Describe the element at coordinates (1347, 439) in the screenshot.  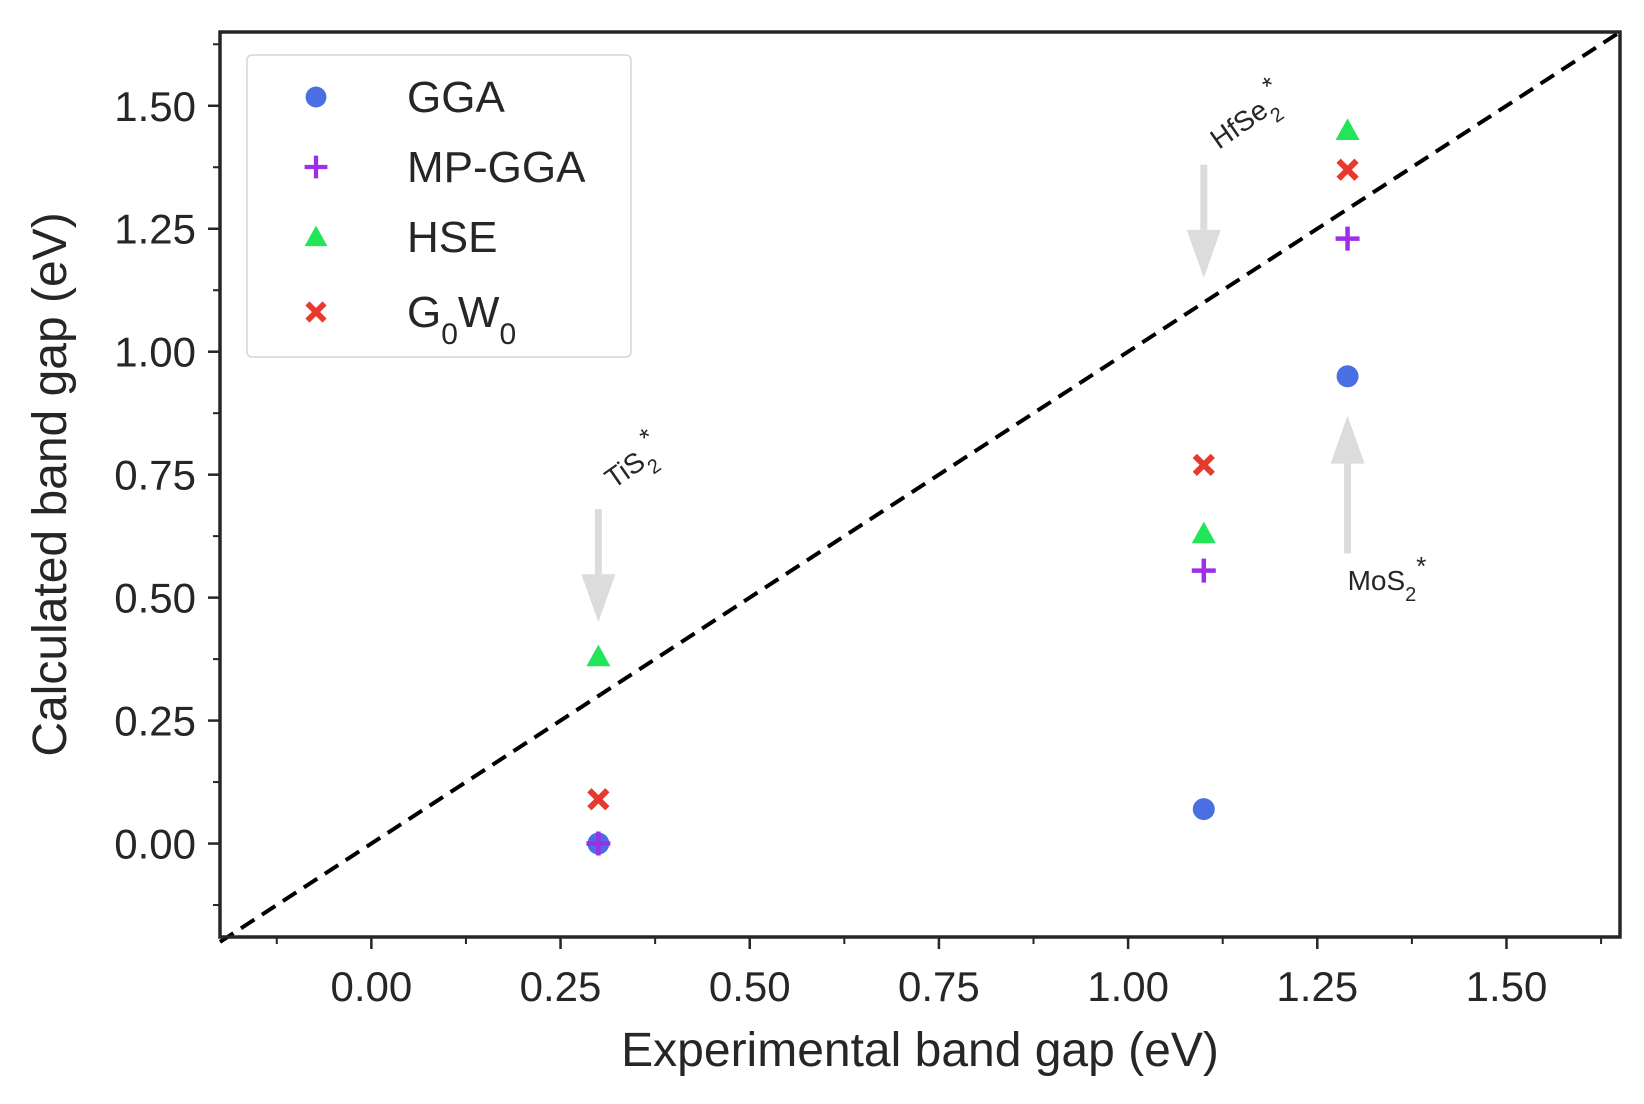
I see `annotation-arrow-head-mos2` at that location.